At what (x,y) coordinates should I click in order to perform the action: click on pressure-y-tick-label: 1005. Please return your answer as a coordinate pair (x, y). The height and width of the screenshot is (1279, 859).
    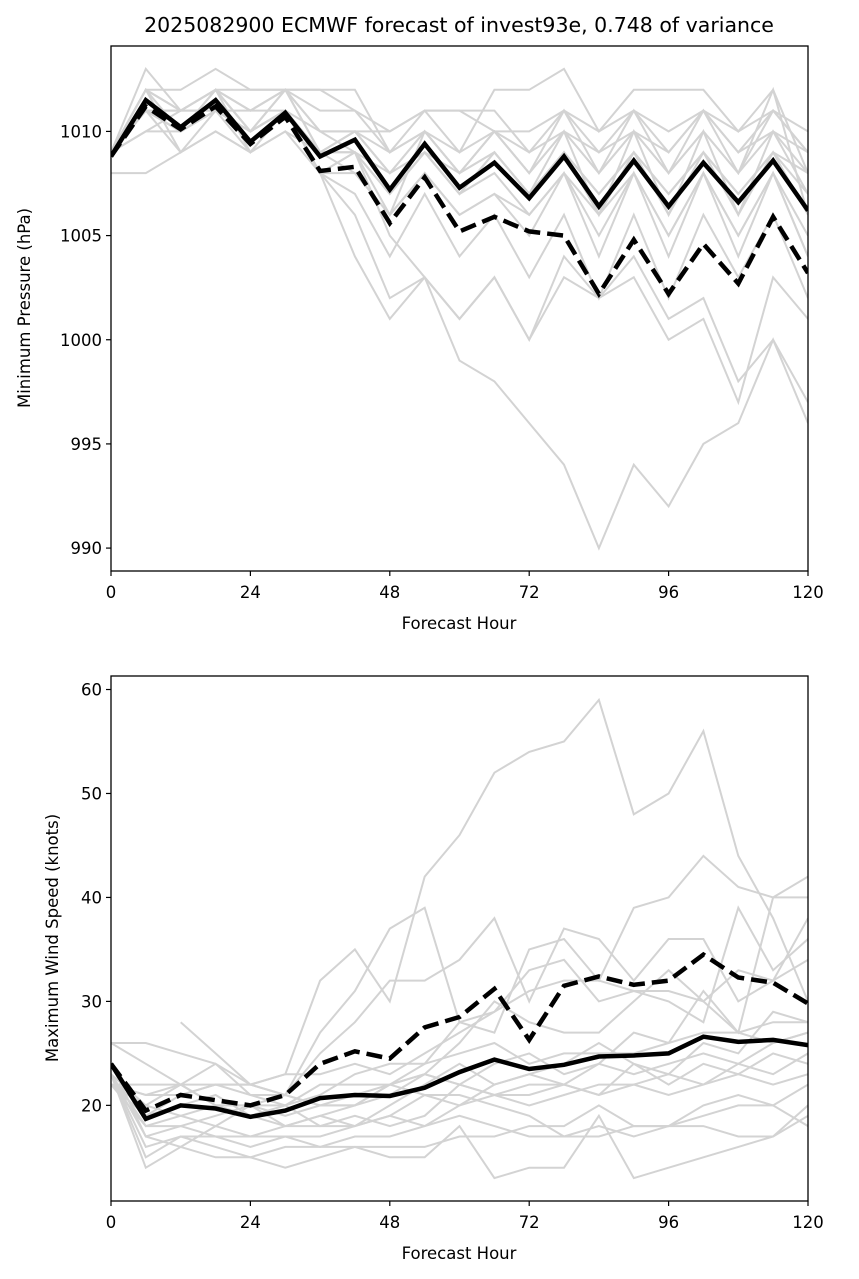
    Looking at the image, I should click on (81, 236).